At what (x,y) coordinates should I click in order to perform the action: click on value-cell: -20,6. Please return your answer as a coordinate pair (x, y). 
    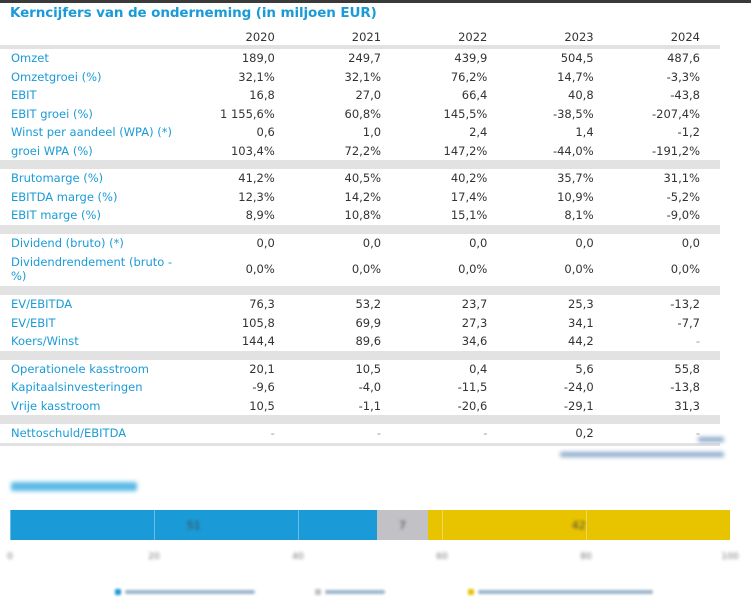
    Looking at the image, I should click on (472, 405).